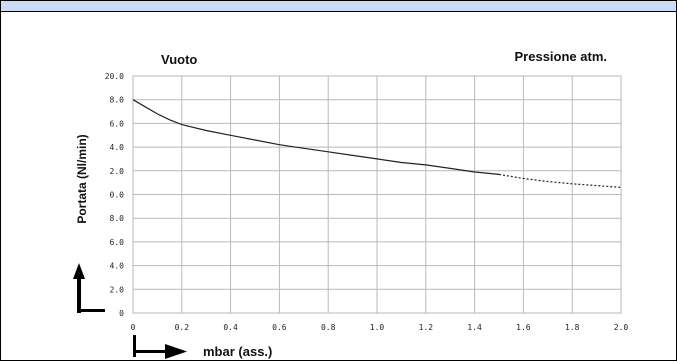 The height and width of the screenshot is (361, 677). What do you see at coordinates (316, 137) in the screenshot?
I see `flow-curve-solid` at bounding box center [316, 137].